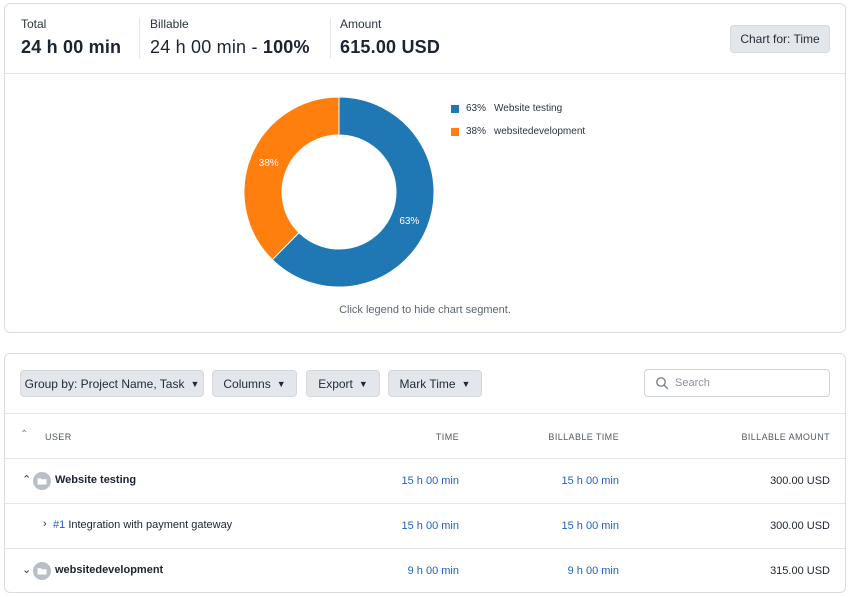  Describe the element at coordinates (593, 571) in the screenshot. I see `billable-time-link: 9 h 00 min` at that location.